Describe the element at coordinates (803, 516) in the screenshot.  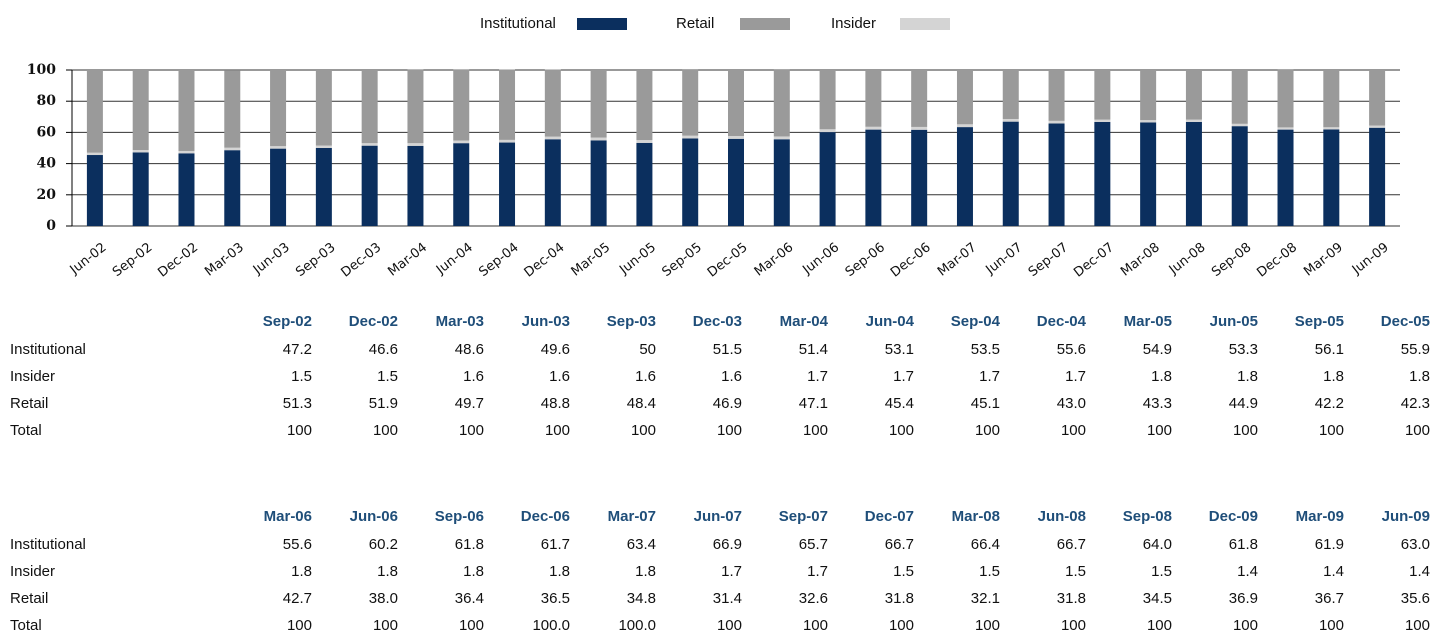
I see `column-header: Sep-07` at that location.